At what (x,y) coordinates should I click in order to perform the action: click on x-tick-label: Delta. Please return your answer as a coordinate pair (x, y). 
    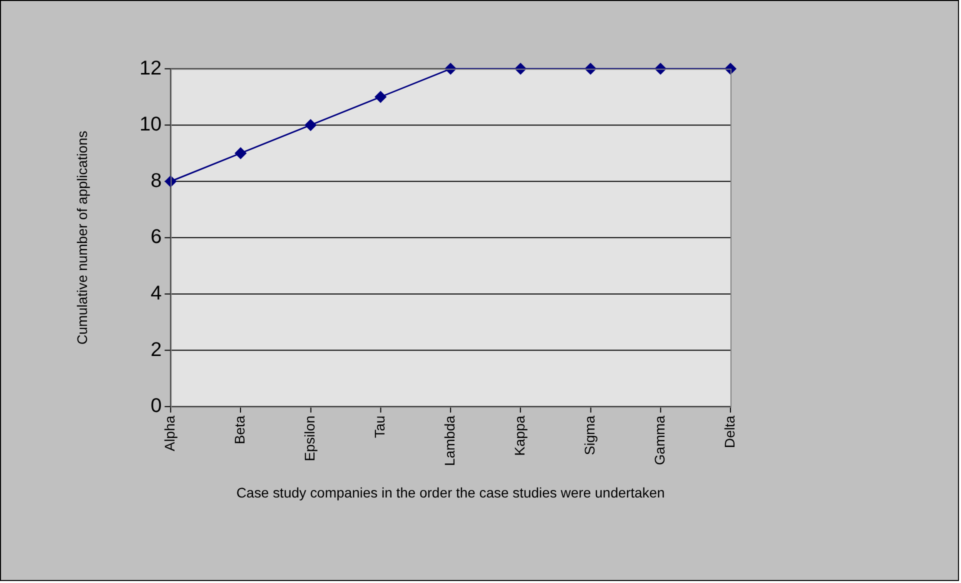
    Looking at the image, I should click on (729, 431).